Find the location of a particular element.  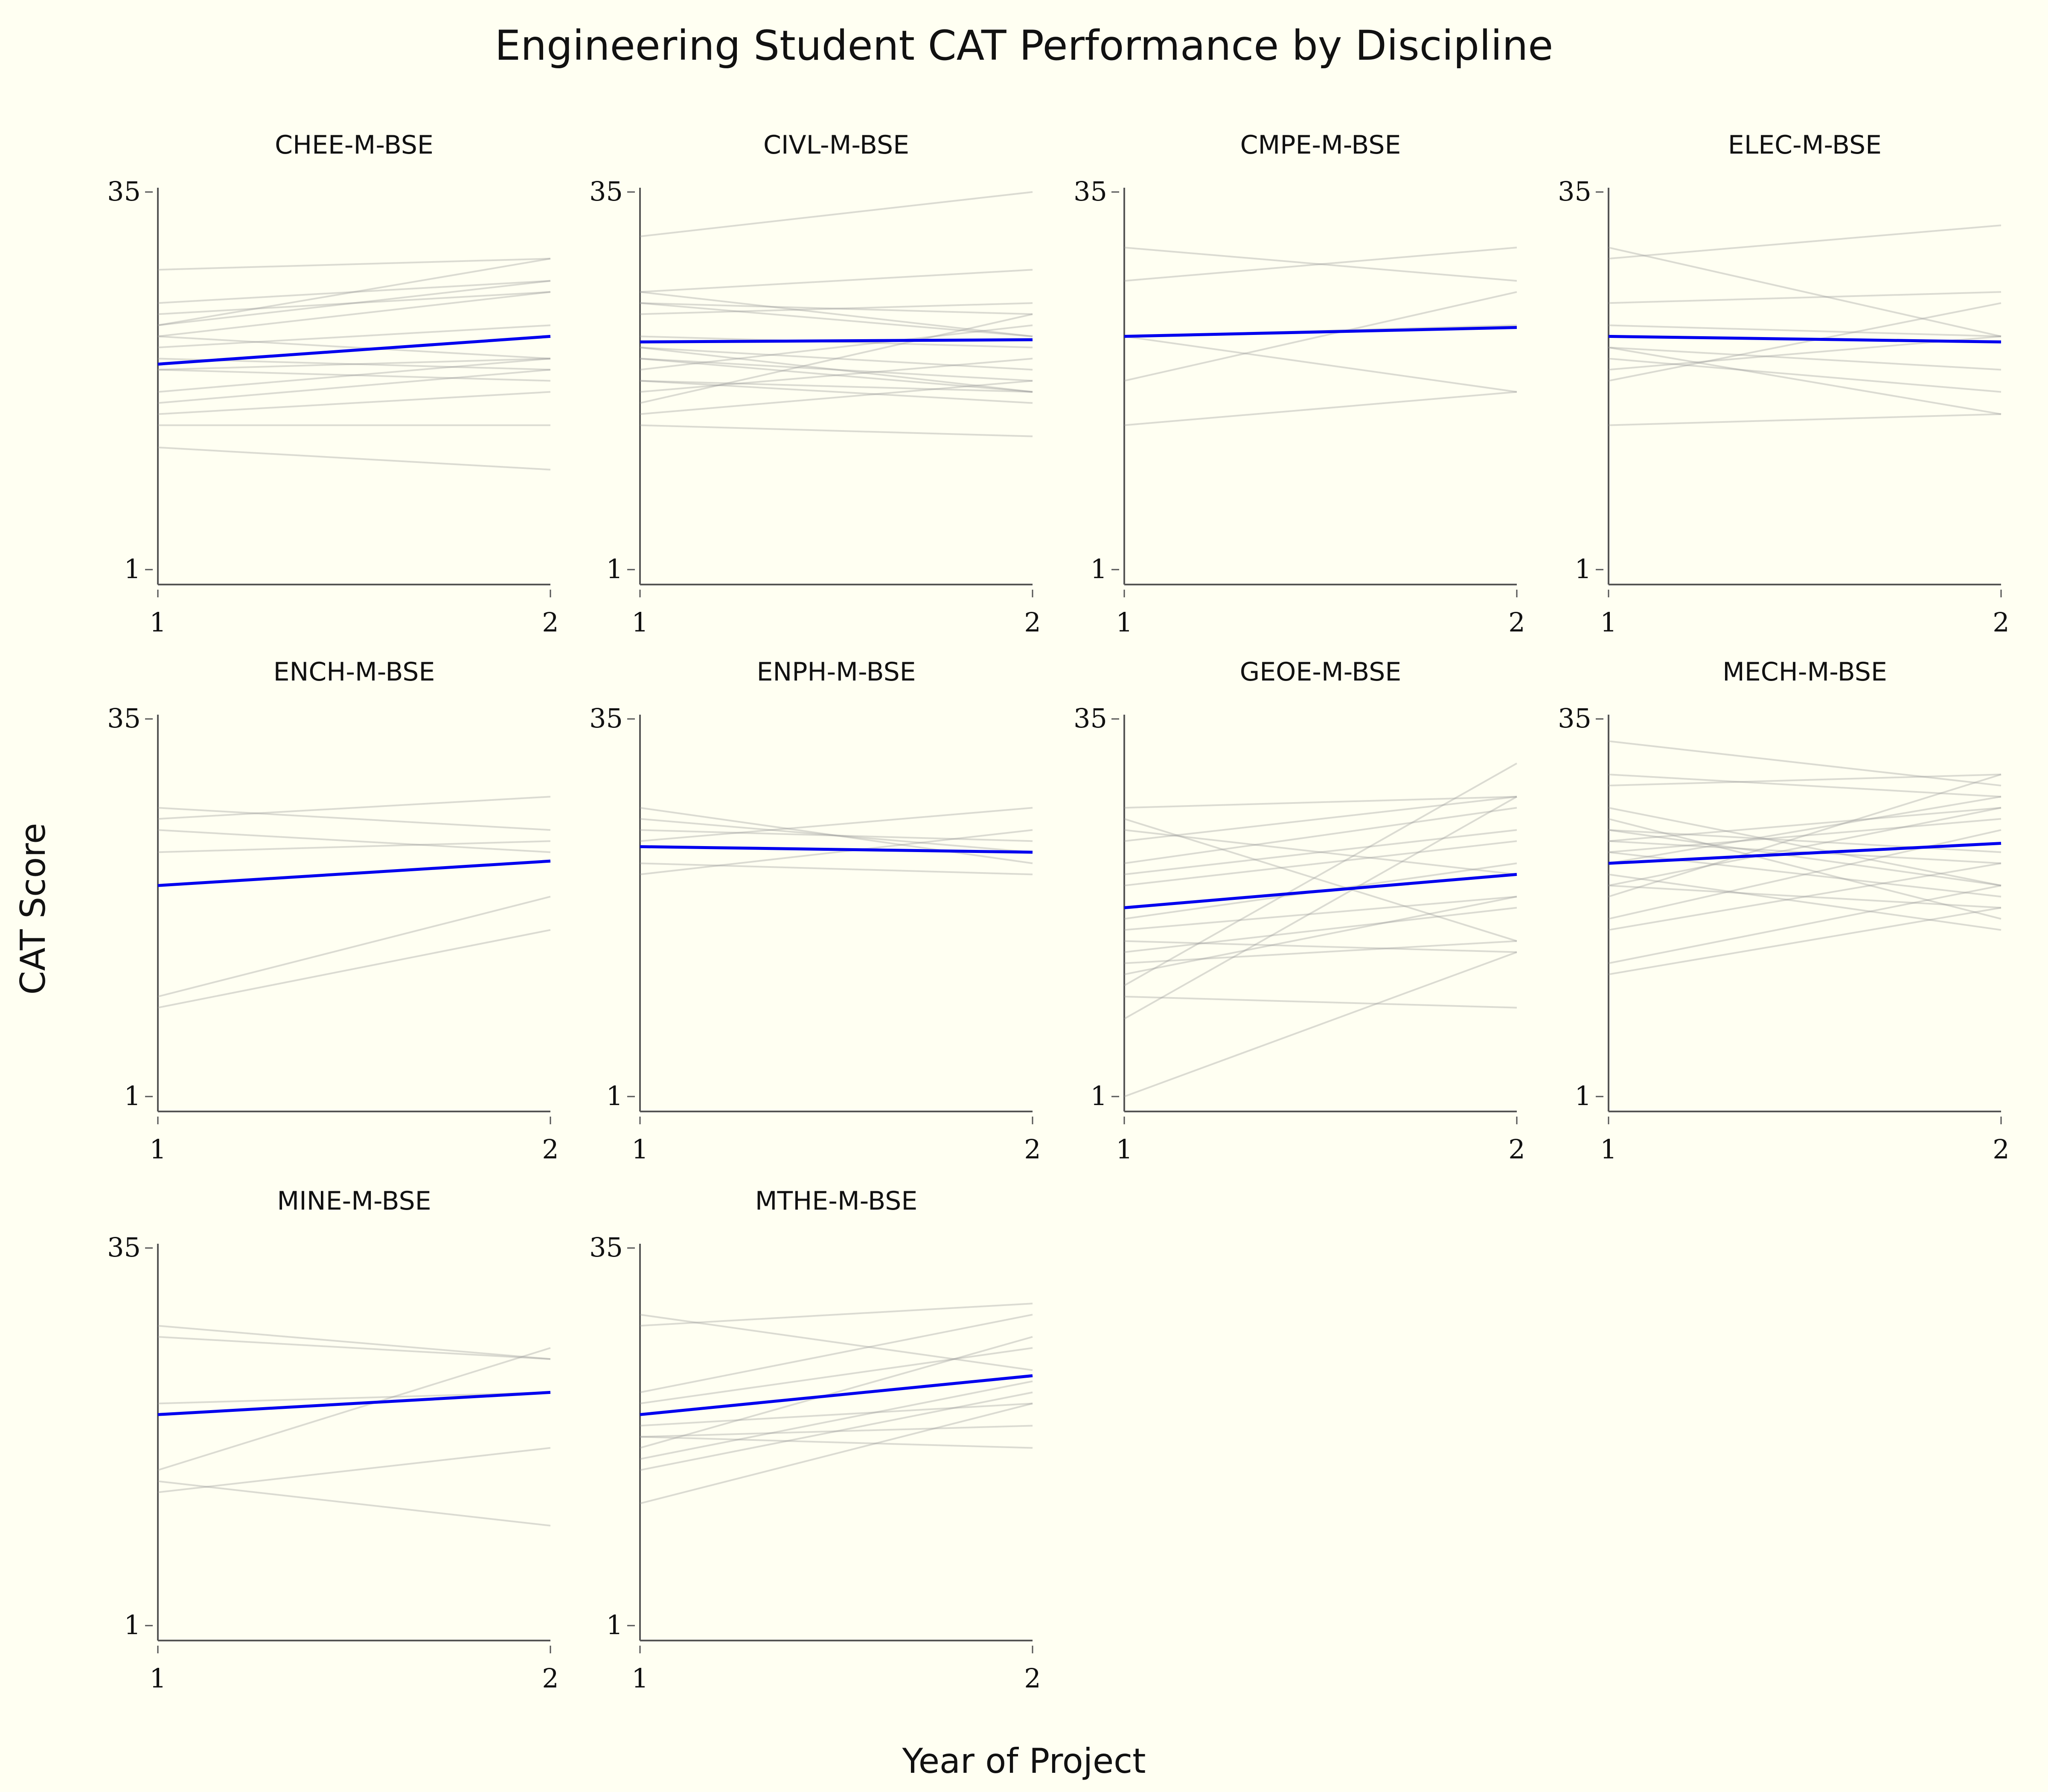

facet-enph-m-bse: ENPH-M-BSE 1 35 1 2 is located at coordinates (815, 911).